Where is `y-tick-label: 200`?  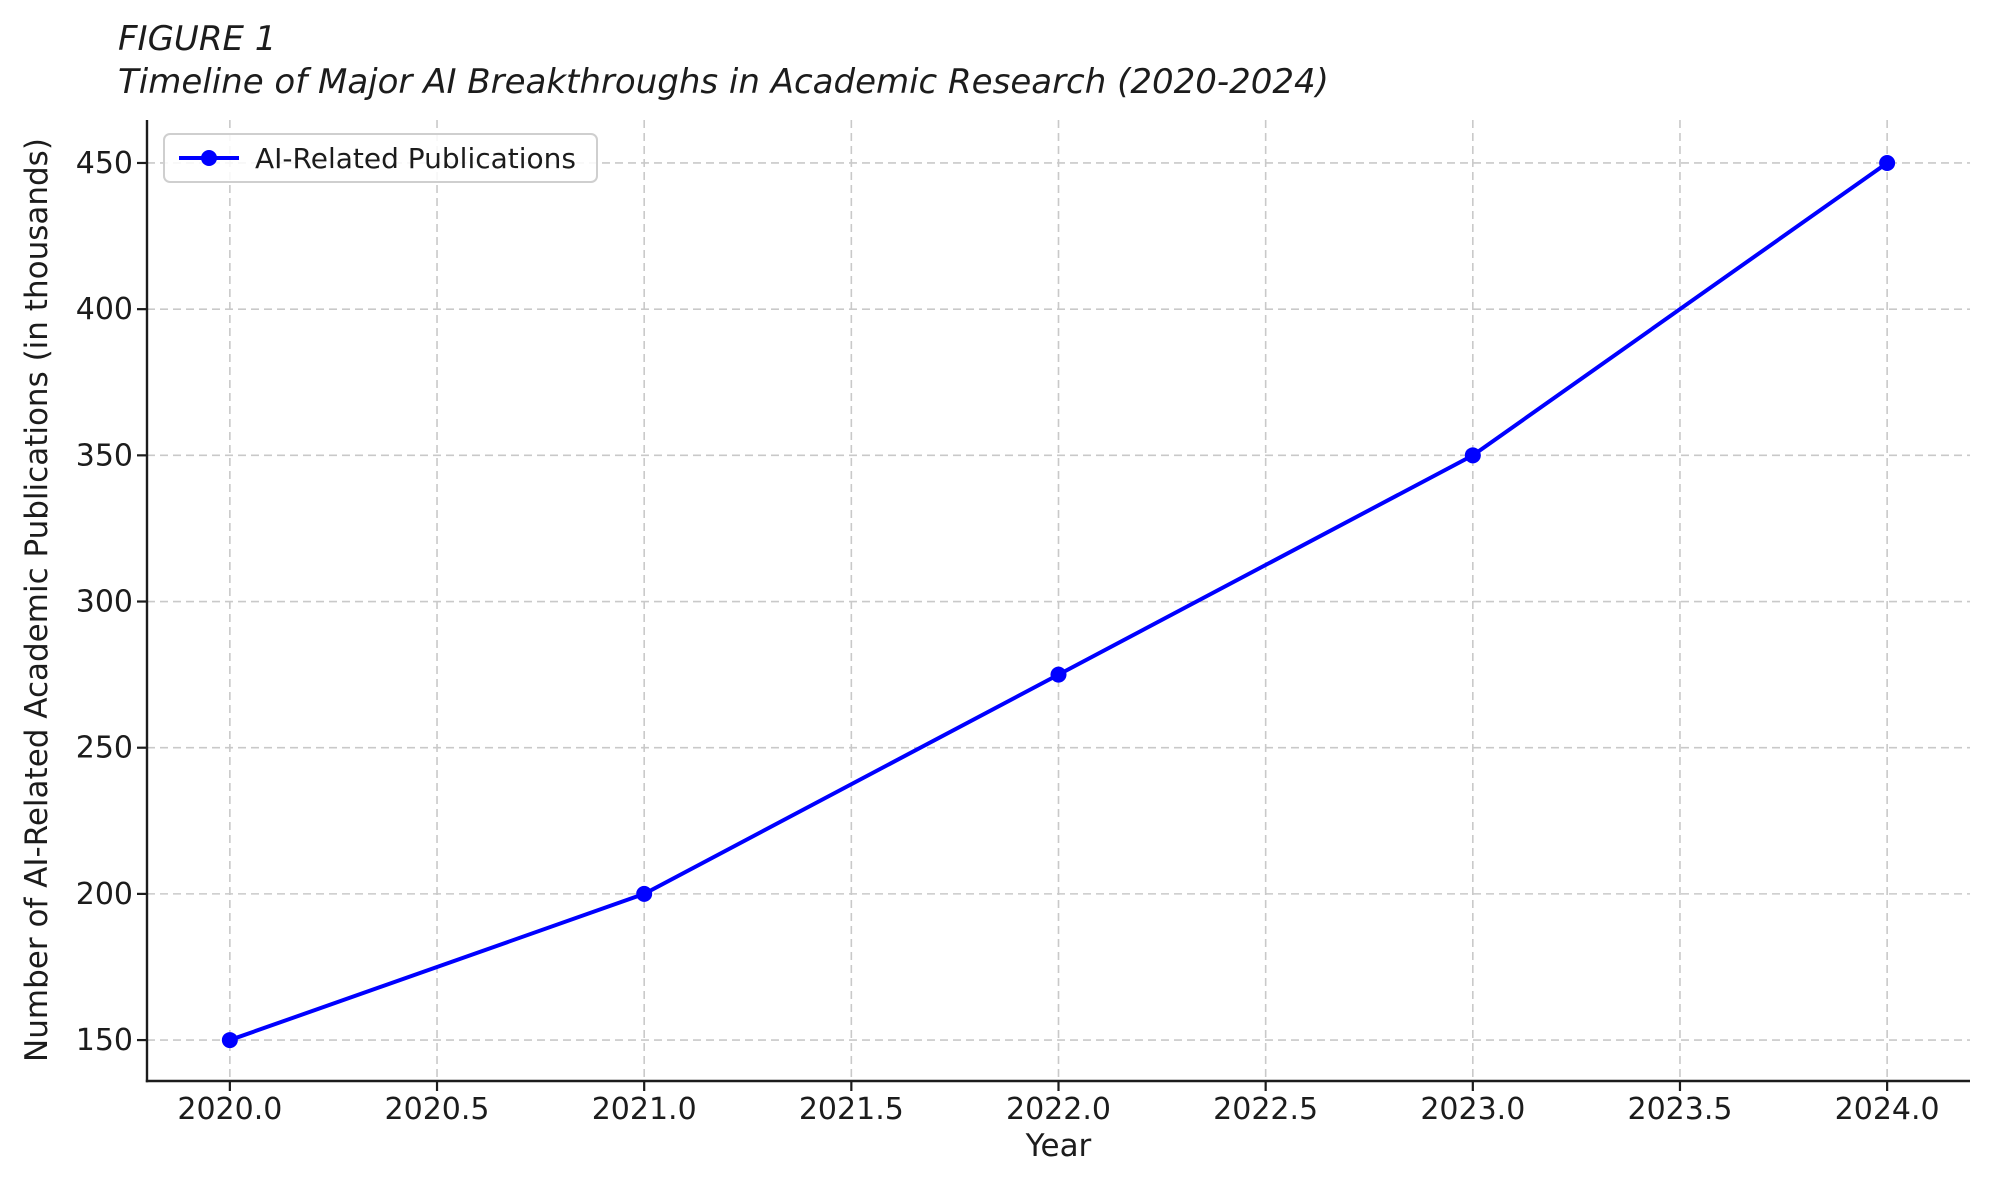 y-tick-label: 200 is located at coordinates (104, 894).